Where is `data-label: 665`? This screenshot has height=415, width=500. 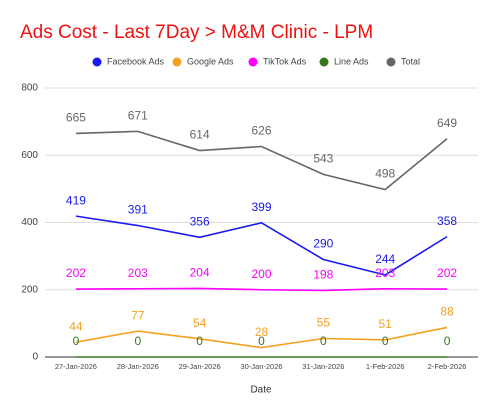 data-label: 665 is located at coordinates (76, 118).